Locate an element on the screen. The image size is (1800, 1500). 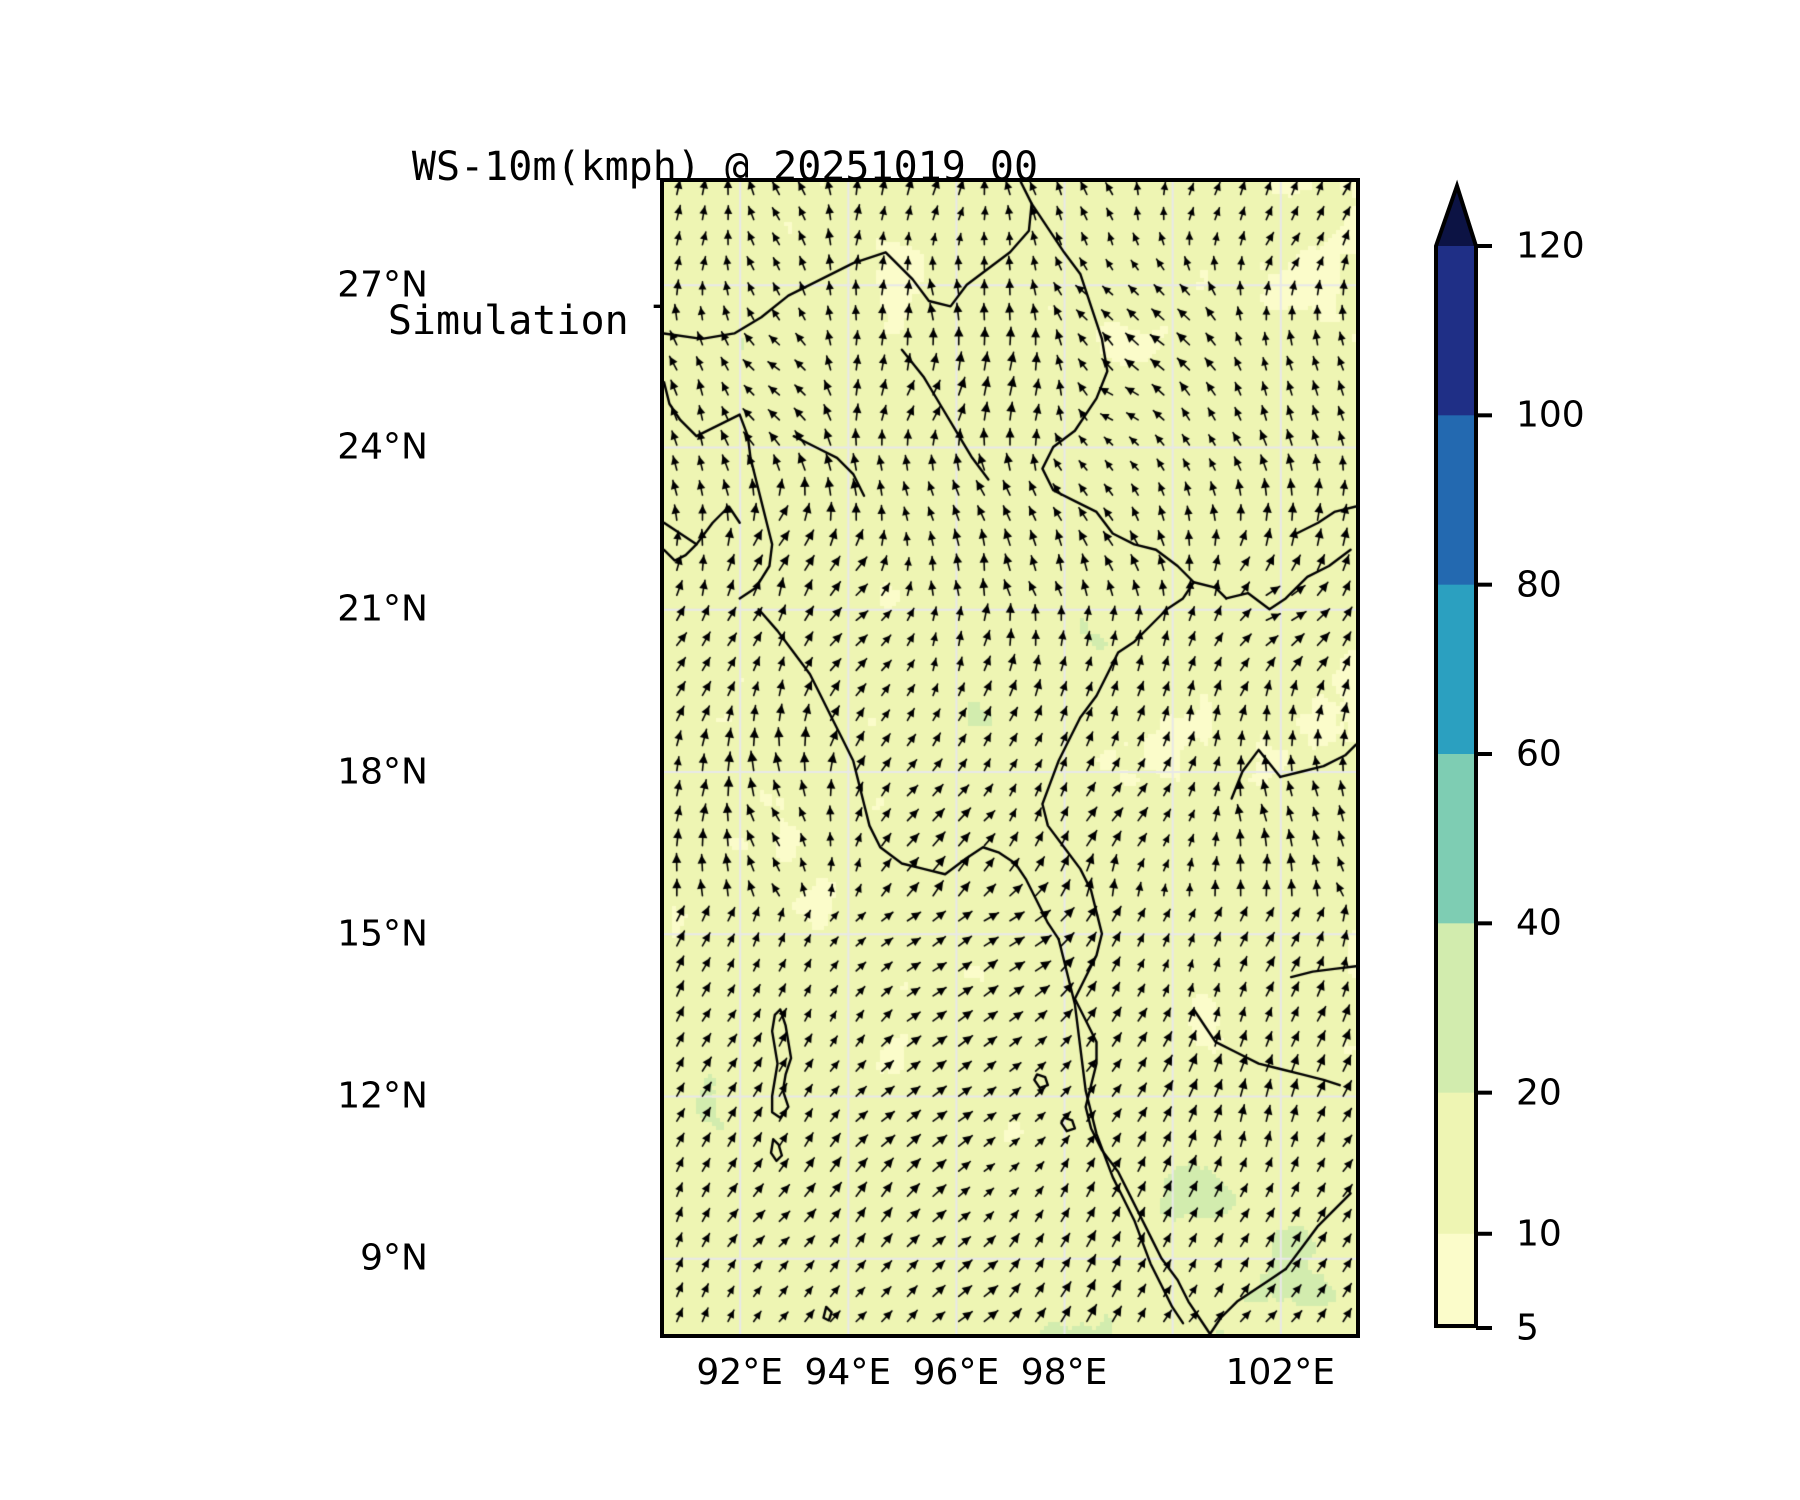
latitude-tick-label: 24°N is located at coordinates (382, 447).